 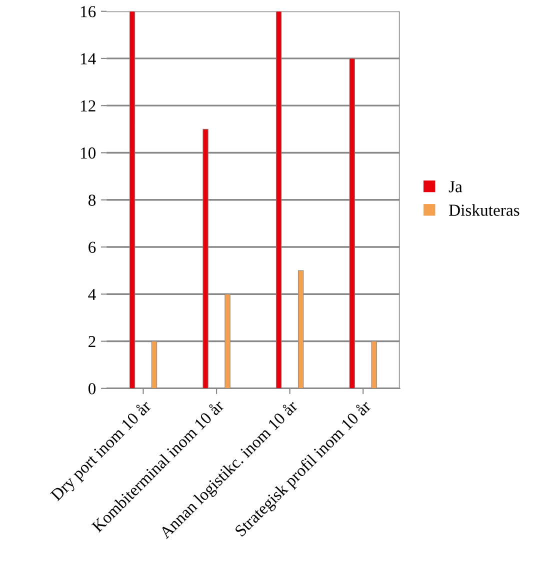 I want to click on y-tick-label: 2, so click(x=92, y=342).